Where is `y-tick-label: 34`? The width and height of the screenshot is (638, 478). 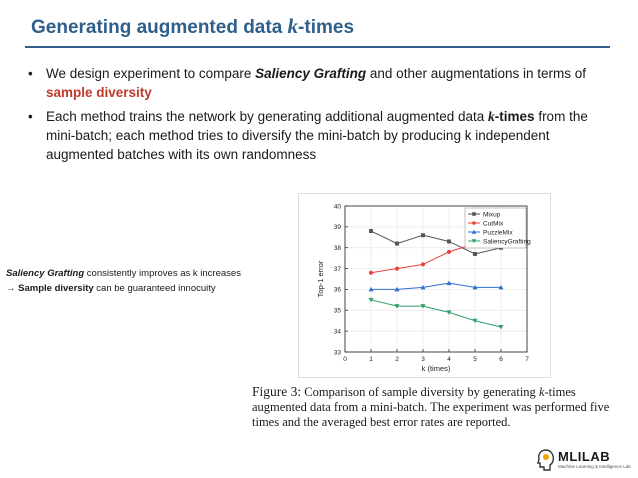
y-tick-label: 34 is located at coordinates (338, 331).